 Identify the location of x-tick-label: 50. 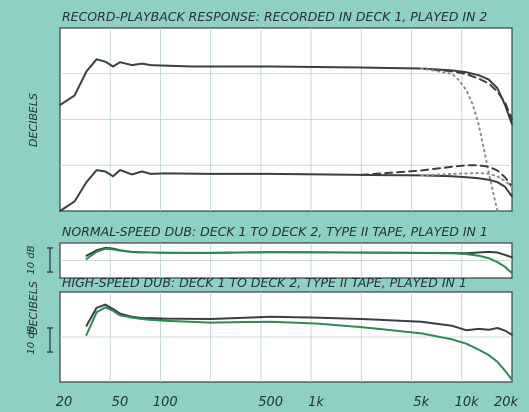
(120, 402).